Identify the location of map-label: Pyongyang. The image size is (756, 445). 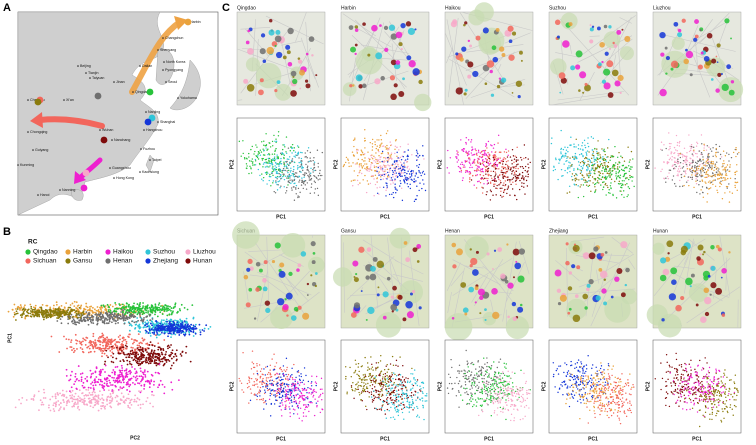
(174, 70).